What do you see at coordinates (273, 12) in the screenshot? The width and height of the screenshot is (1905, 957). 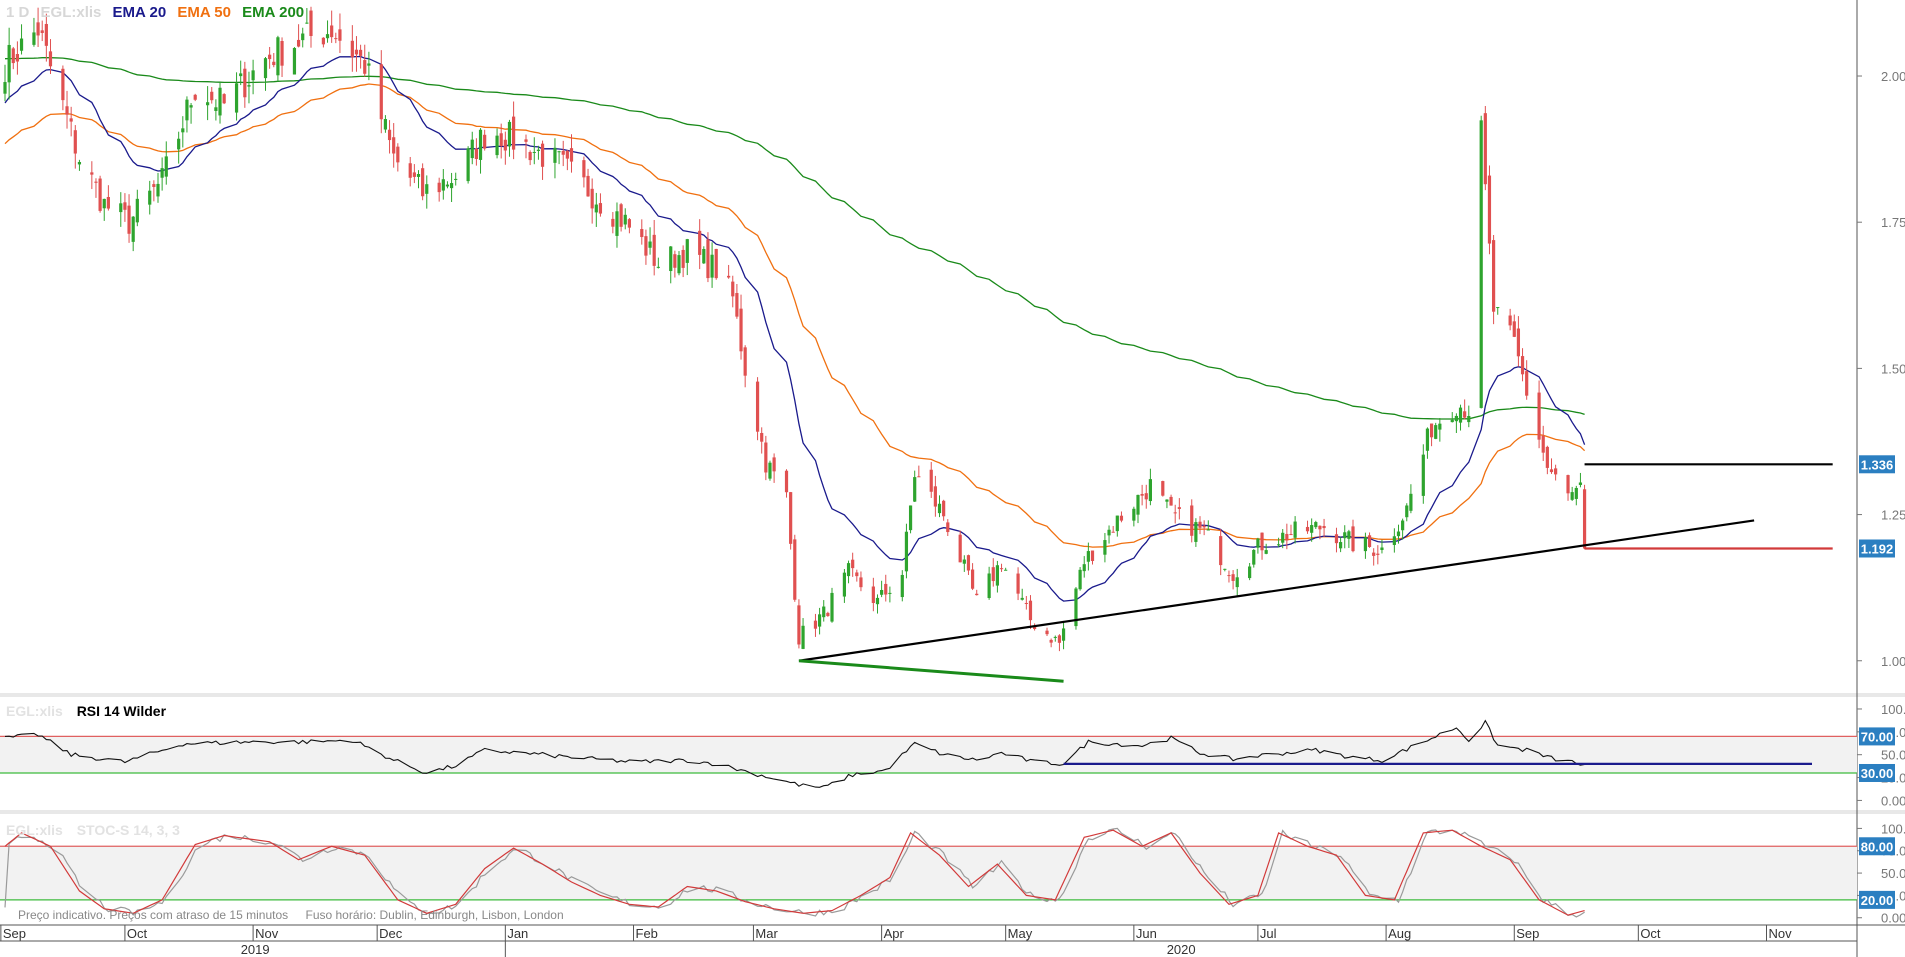 I see `legend-ema-200: EMA 200` at bounding box center [273, 12].